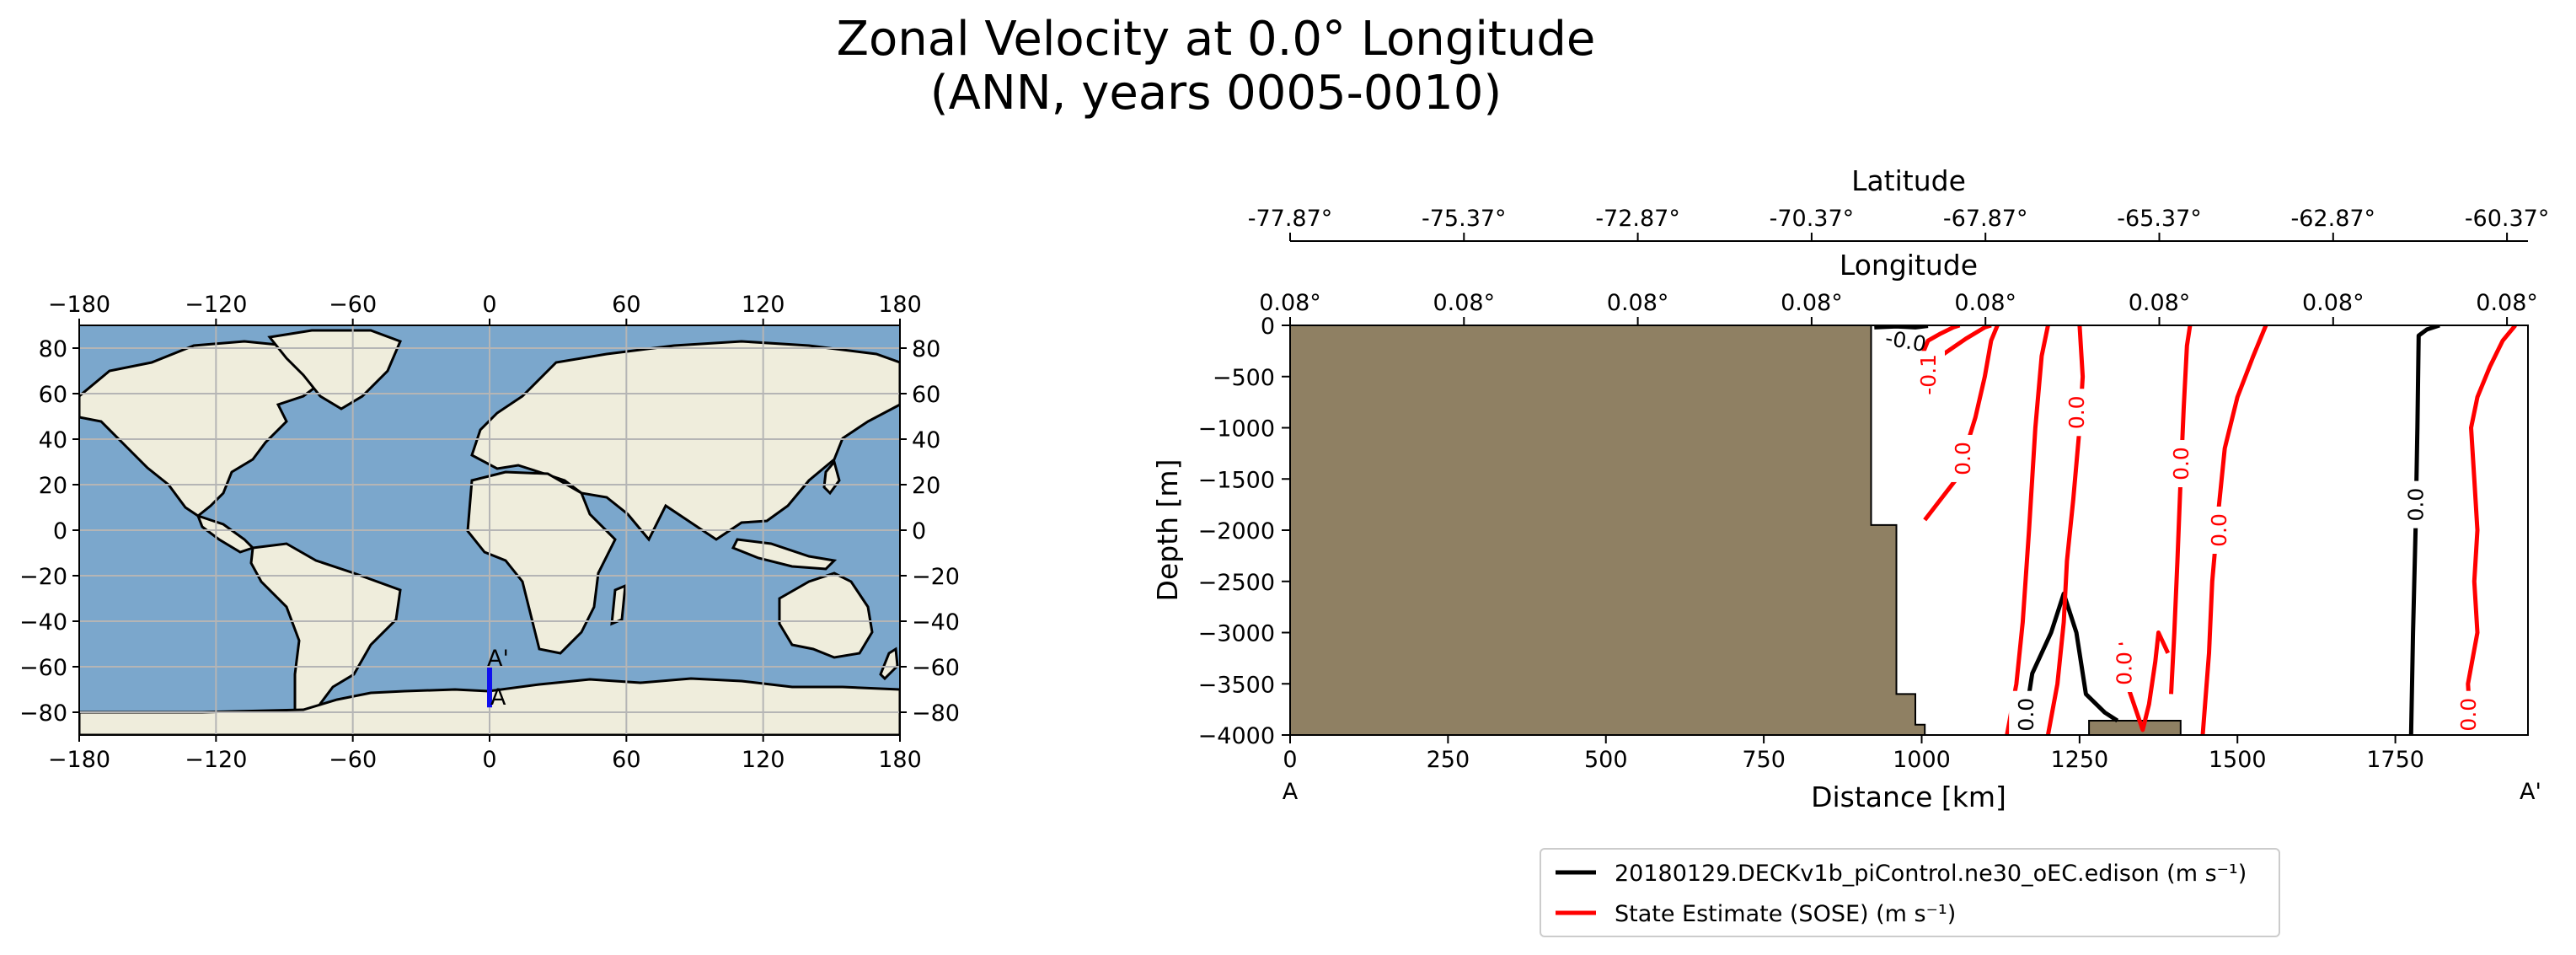 This screenshot has height=955, width=2576. Describe the element at coordinates (1237, 736) in the screenshot. I see `y-tick-label: −4000` at that location.